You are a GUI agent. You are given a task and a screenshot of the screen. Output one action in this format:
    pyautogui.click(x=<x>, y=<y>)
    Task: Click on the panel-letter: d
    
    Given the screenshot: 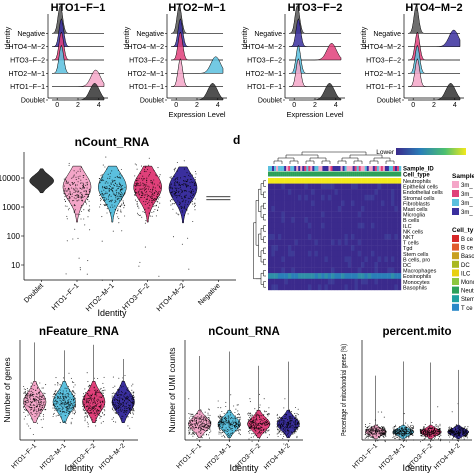 What is the action you would take?
    pyautogui.click(x=236, y=140)
    